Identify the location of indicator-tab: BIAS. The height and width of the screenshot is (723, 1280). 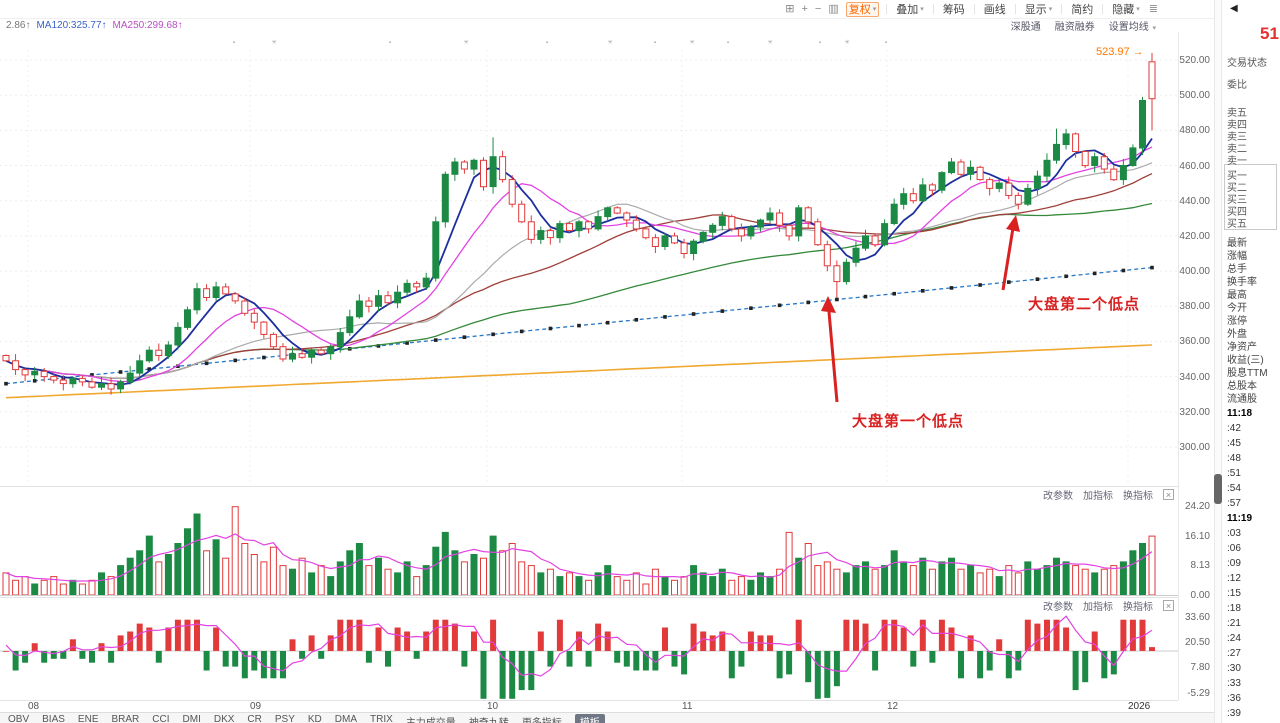
(53, 718).